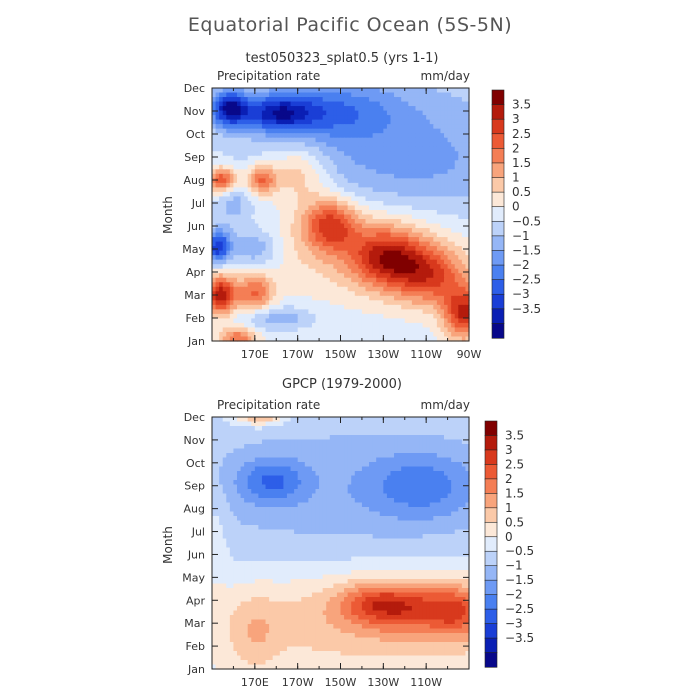 The image size is (700, 700). What do you see at coordinates (341, 543) in the screenshot?
I see `p1-heatmap-cells` at bounding box center [341, 543].